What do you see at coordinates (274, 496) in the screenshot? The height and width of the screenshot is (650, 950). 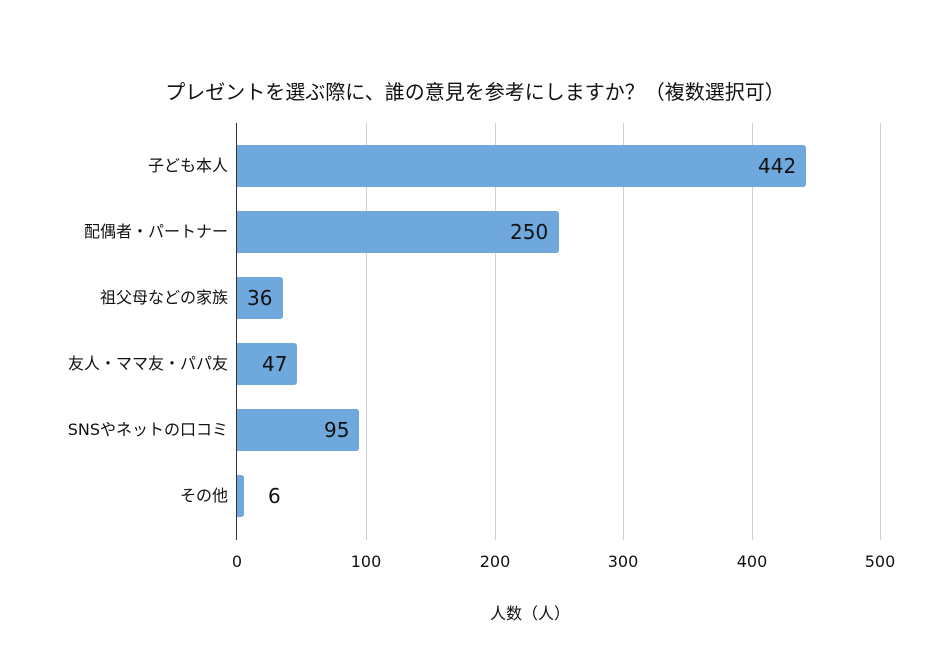 I see `value-label: 6` at bounding box center [274, 496].